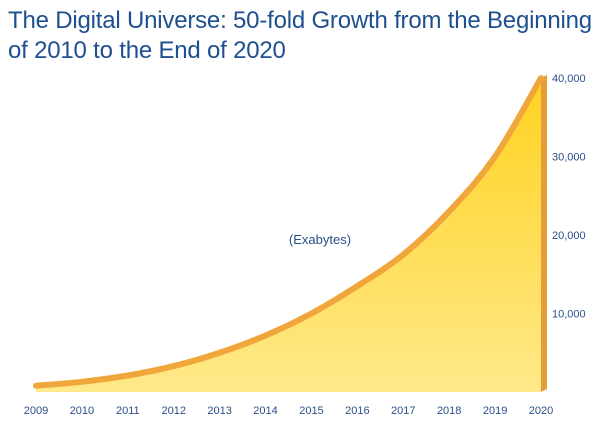 This screenshot has height=430, width=603. Describe the element at coordinates (495, 411) in the screenshot. I see `x-tick-label: 2019` at that location.